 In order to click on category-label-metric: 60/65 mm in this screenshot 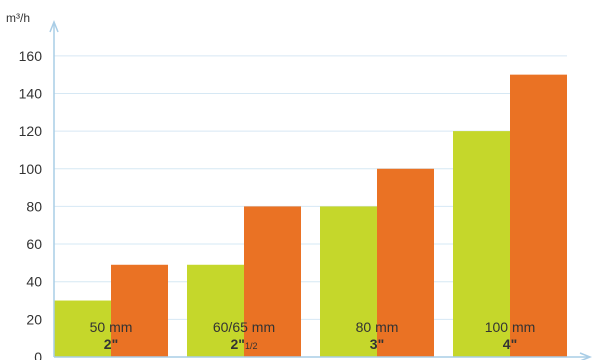, I will do `click(244, 327)`.